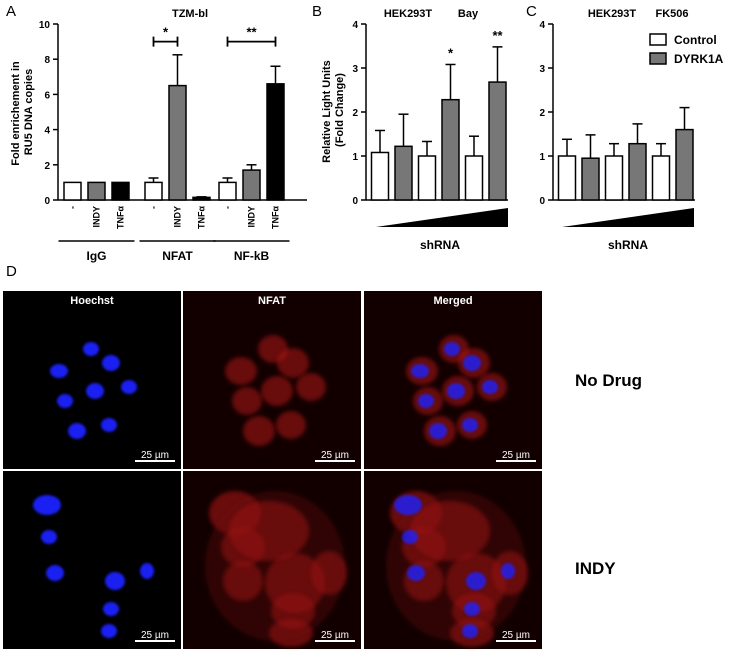  I want to click on micrograph-column-title: Hoechst, so click(92, 301).